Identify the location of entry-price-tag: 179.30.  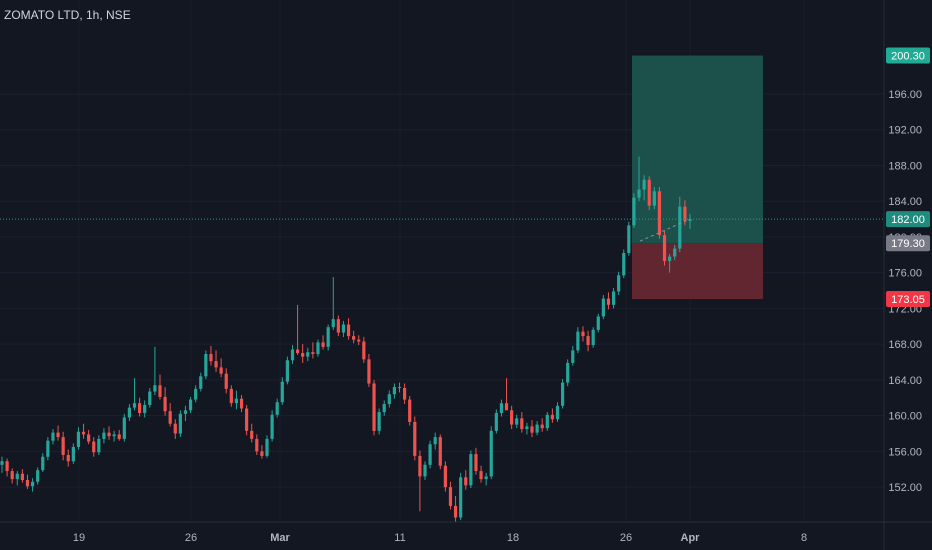
(908, 243).